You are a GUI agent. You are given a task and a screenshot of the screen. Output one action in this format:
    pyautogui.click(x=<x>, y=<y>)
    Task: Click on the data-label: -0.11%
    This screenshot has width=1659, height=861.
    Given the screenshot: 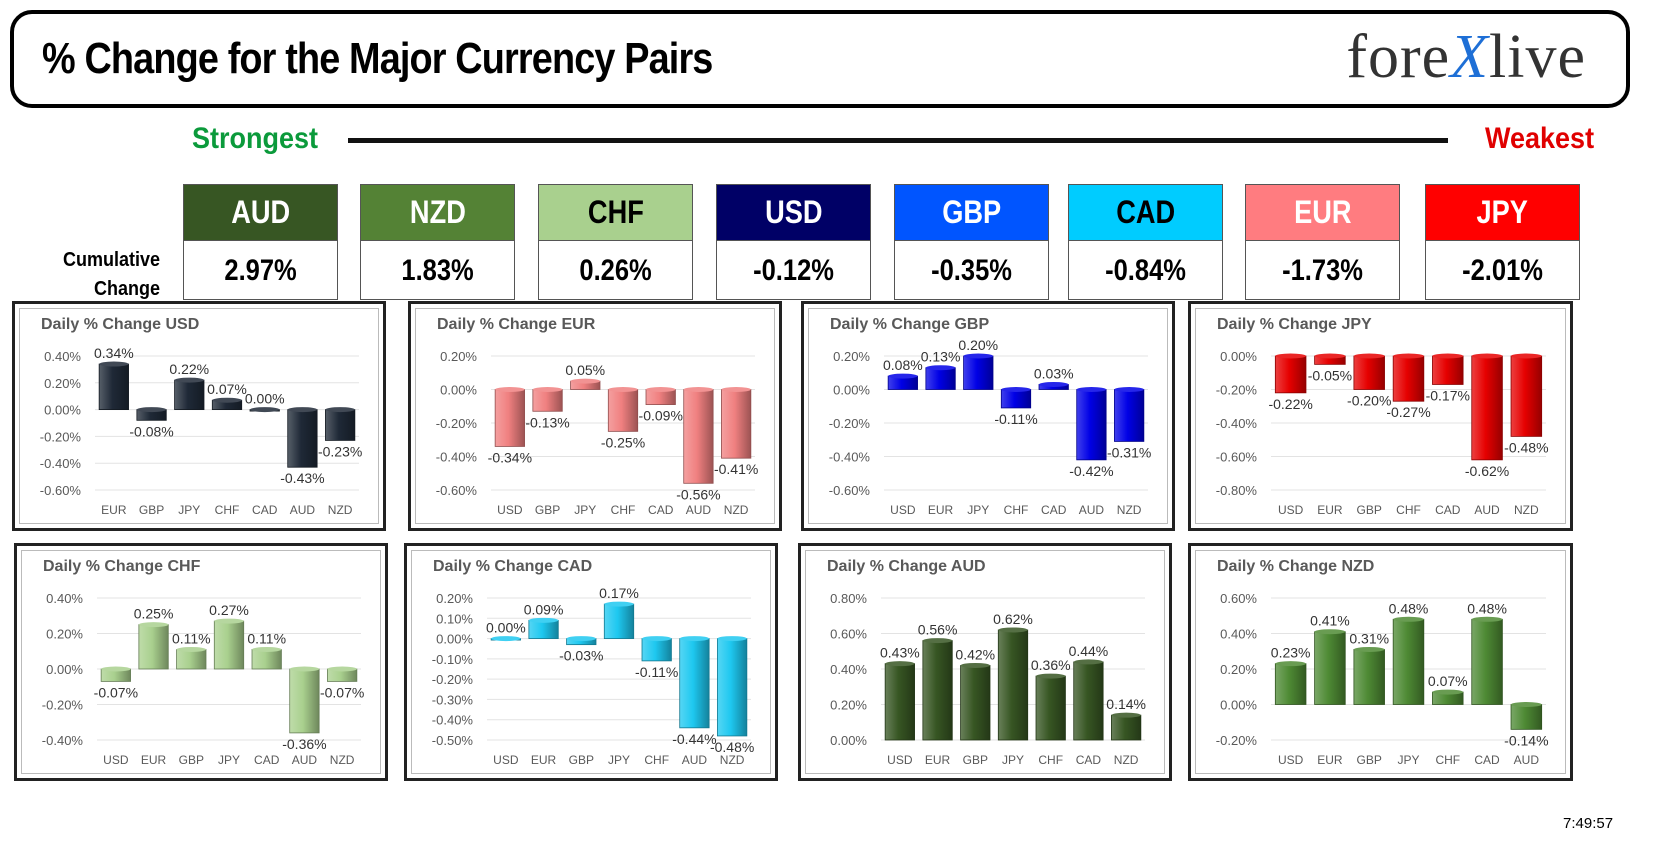 What is the action you would take?
    pyautogui.click(x=1015, y=419)
    